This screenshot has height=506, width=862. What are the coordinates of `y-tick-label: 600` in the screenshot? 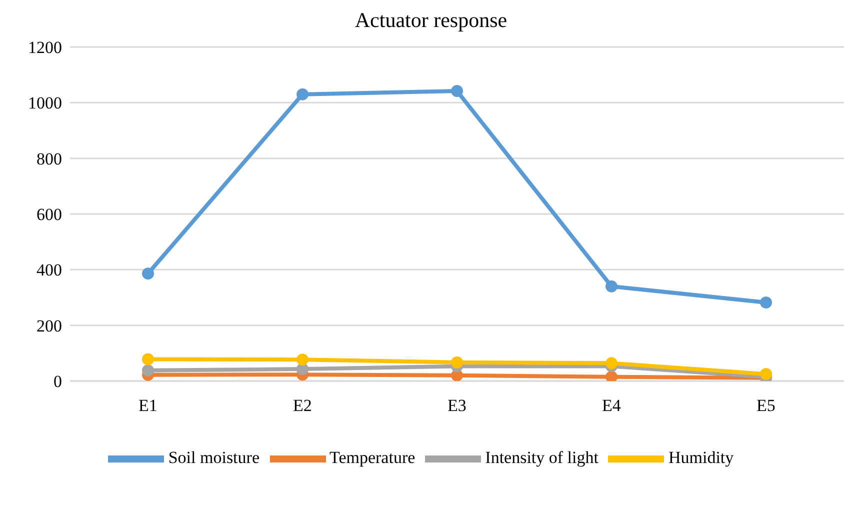 It's located at (49, 214).